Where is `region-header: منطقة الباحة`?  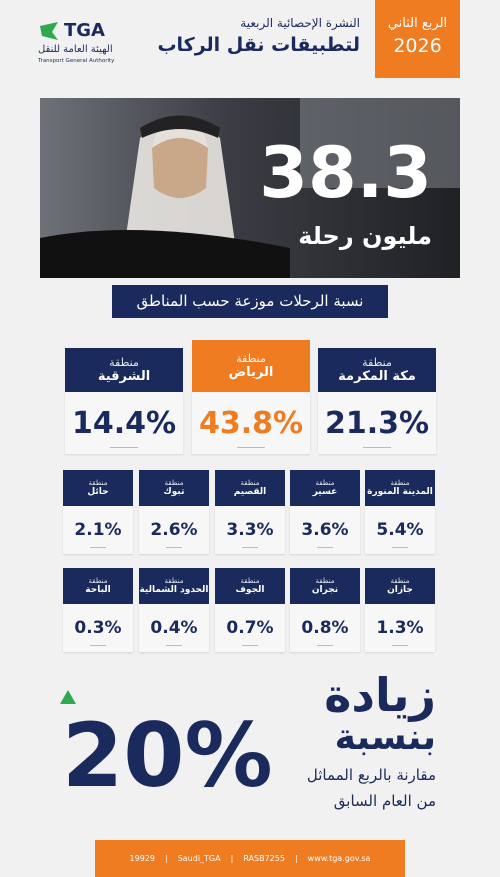 region-header: منطقة الباحة is located at coordinates (98, 586).